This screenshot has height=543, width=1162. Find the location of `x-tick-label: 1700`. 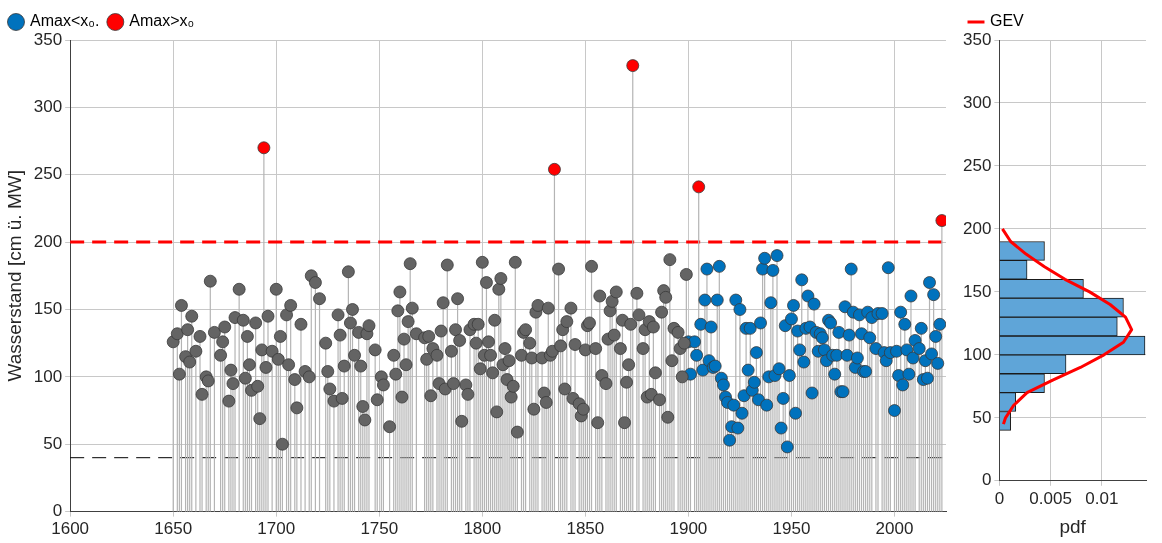

x-tick-label: 1700 is located at coordinates (276, 529).